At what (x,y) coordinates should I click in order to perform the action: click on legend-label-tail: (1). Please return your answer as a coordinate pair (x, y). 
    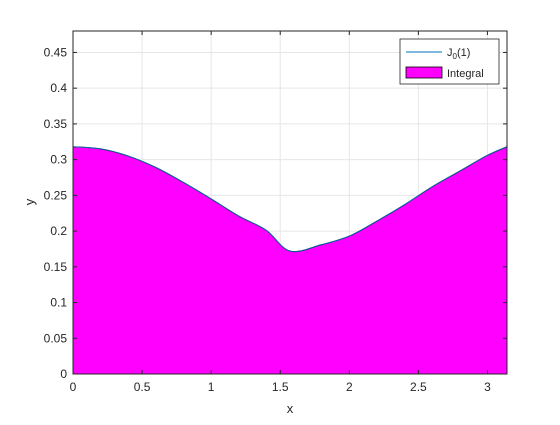
    Looking at the image, I should click on (463, 53).